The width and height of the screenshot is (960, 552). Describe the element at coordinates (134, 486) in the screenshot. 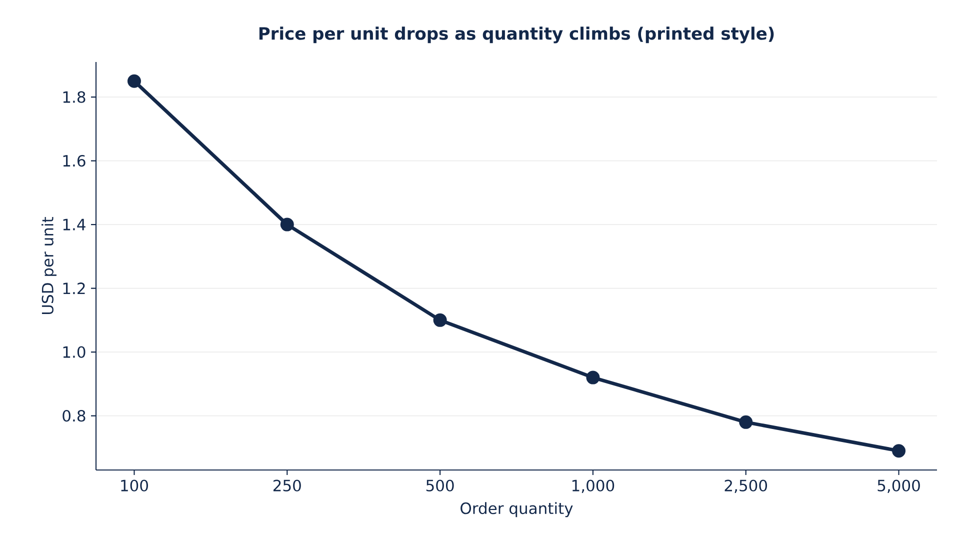

I see `x-tick-label: 100` at that location.